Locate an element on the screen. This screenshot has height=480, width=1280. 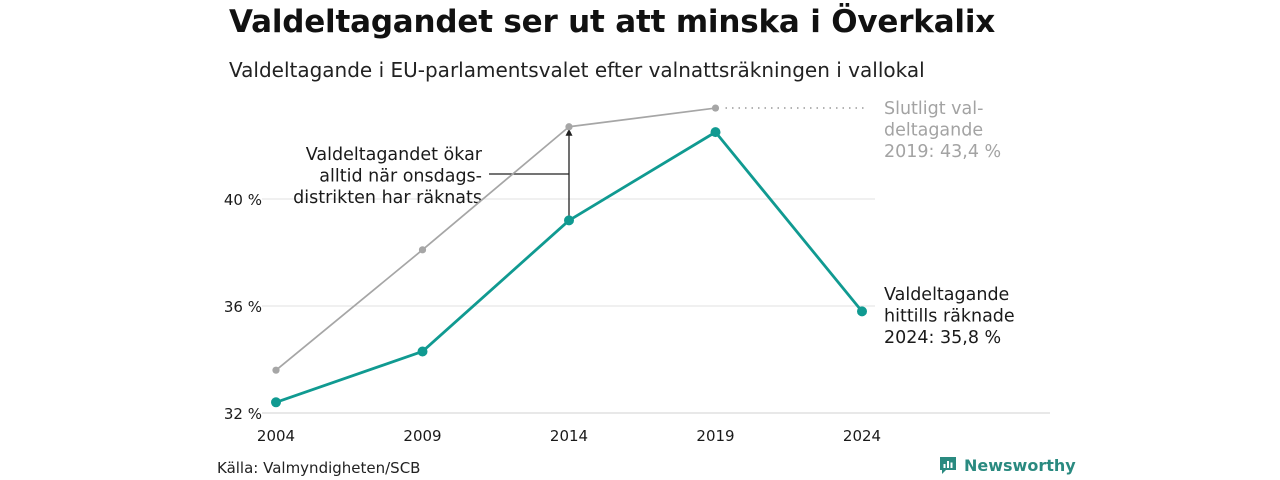
final-annotation-line: Slutligt val- is located at coordinates (933, 109).